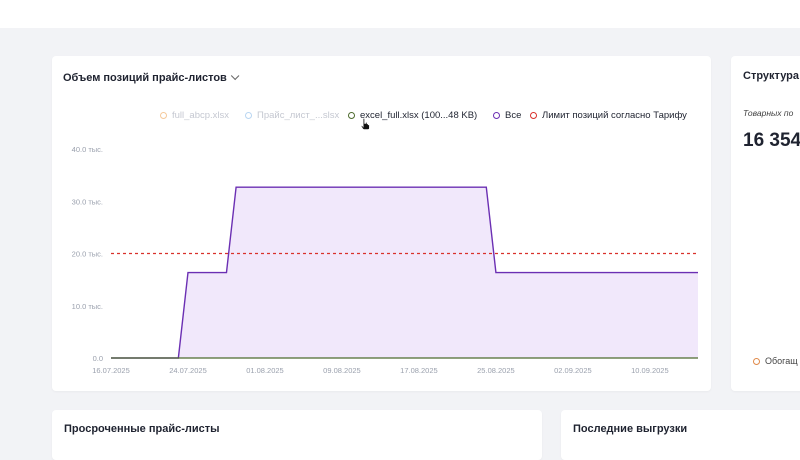 The height and width of the screenshot is (460, 800). I want to click on x-tick-label: 16.07.2025, so click(111, 370).